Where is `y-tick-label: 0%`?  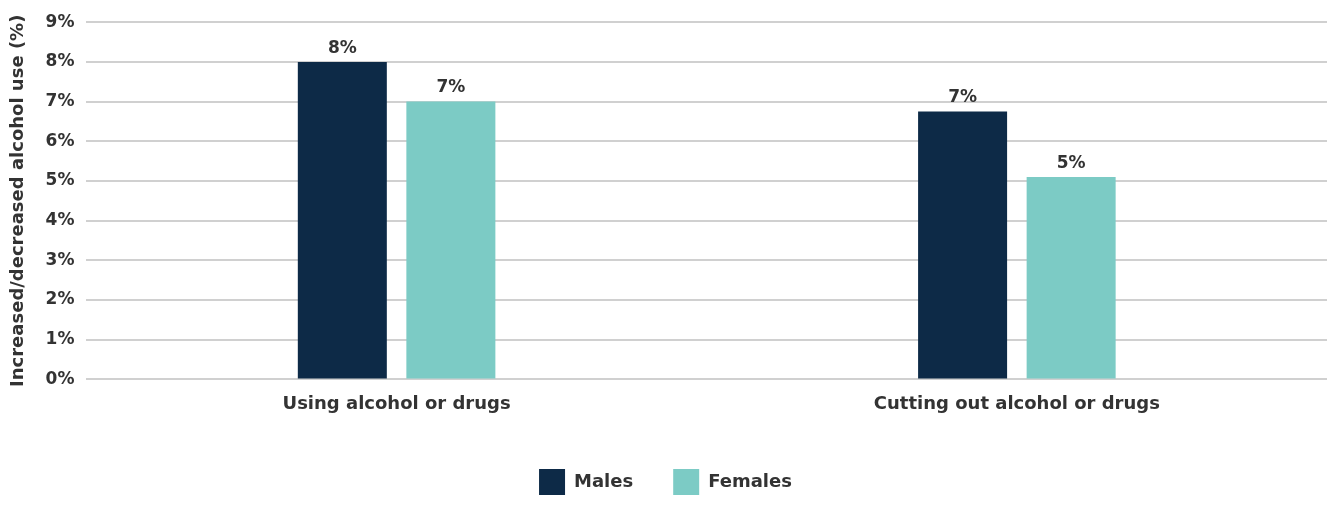
y-tick-label: 0% is located at coordinates (60, 377).